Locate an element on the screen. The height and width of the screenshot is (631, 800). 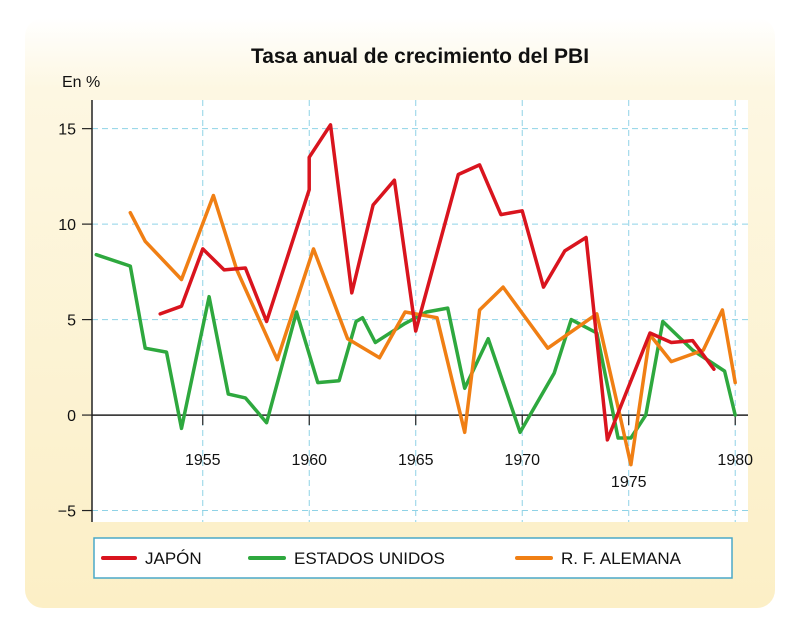
legend-label: R. F. ALEMANA is located at coordinates (621, 558).